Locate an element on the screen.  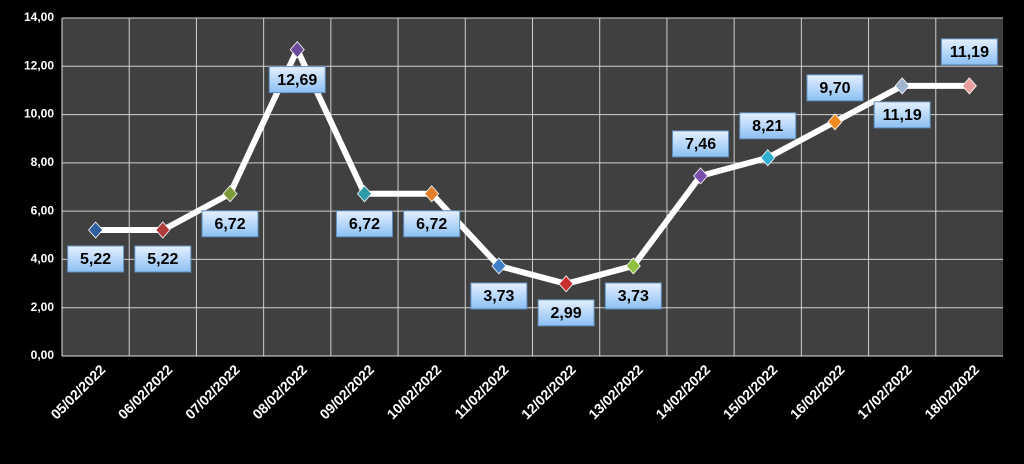
y-tick-label: 6,00 is located at coordinates (43, 210).